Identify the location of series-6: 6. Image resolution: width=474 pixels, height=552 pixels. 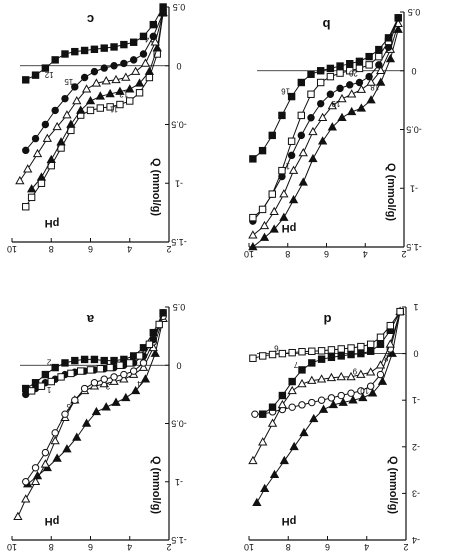
(326, 334).